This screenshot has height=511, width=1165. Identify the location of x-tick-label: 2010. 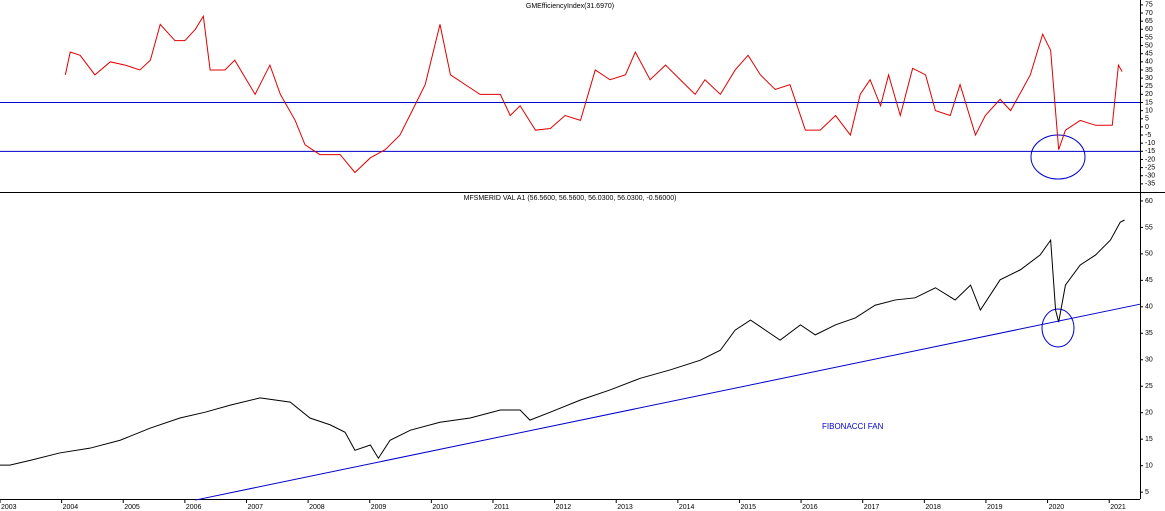
(440, 507).